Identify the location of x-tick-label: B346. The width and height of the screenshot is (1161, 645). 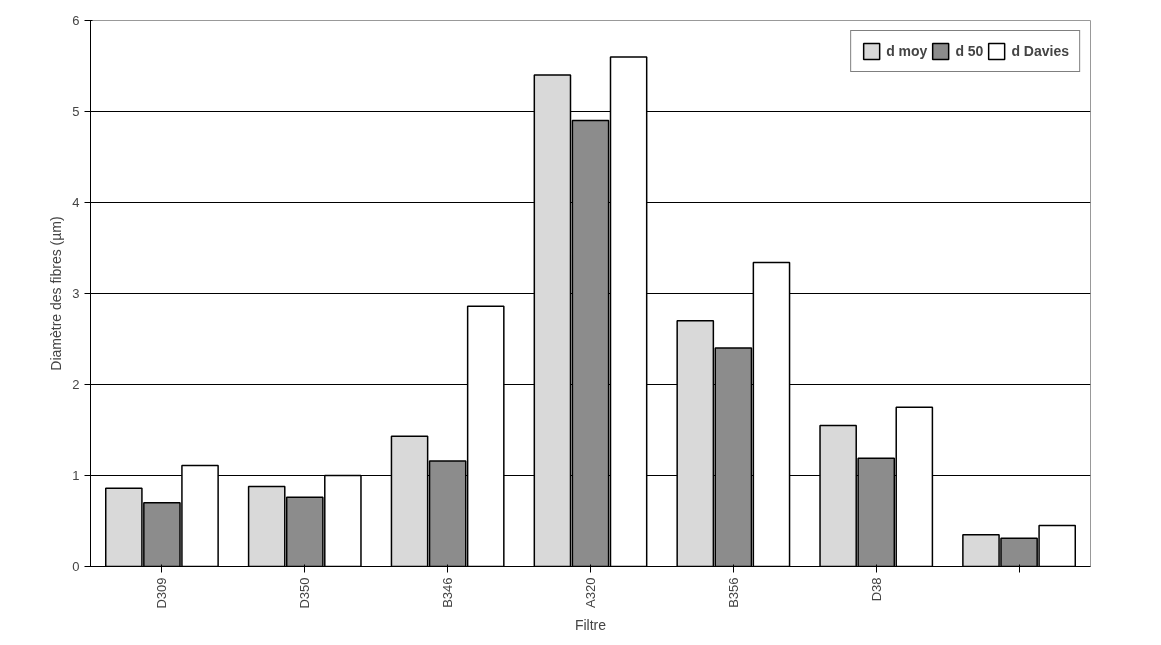
(448, 592).